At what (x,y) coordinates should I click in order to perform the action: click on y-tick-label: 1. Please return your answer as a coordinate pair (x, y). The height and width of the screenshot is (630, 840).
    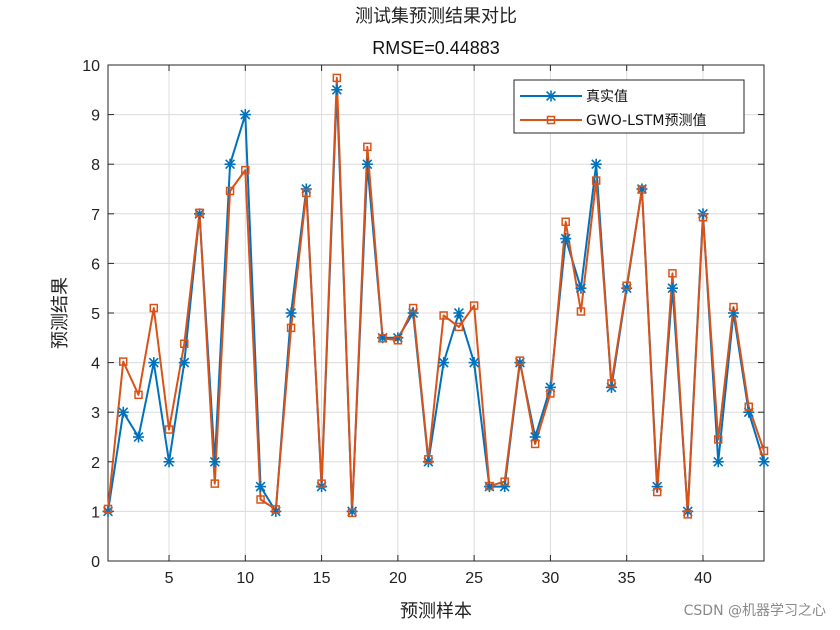
    Looking at the image, I should click on (95, 512).